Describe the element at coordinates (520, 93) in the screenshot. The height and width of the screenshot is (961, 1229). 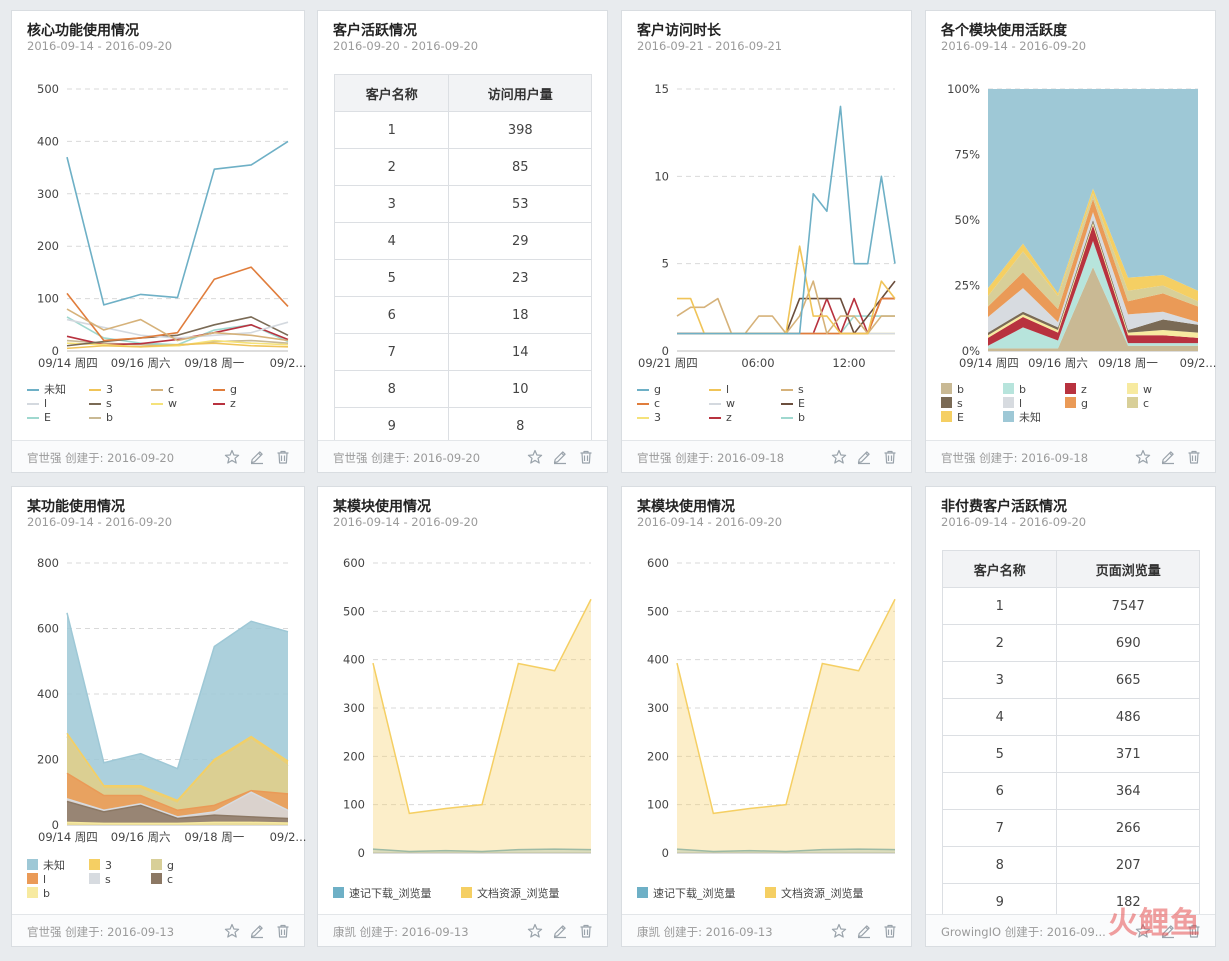
I see `column-header: 访问用户量` at that location.